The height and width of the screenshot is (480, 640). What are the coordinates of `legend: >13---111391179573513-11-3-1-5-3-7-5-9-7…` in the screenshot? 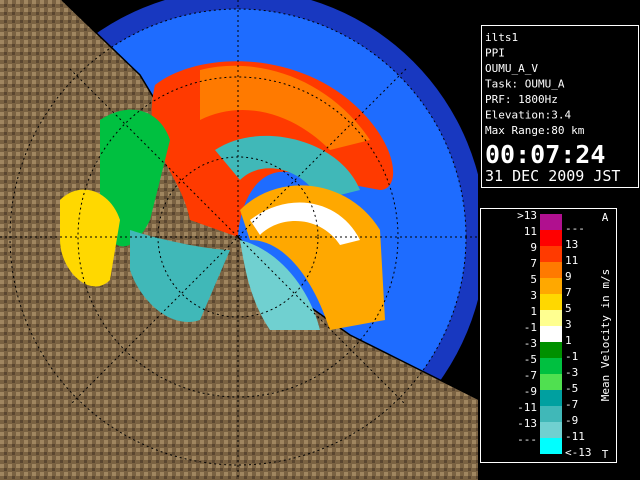 It's located at (554, 334).